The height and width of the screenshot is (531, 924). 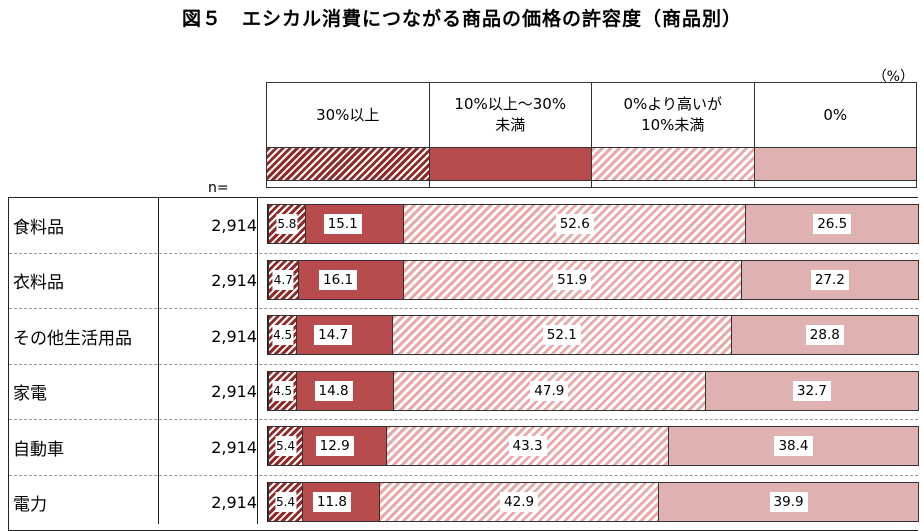 I want to click on data-label: 11.8, so click(x=331, y=501).